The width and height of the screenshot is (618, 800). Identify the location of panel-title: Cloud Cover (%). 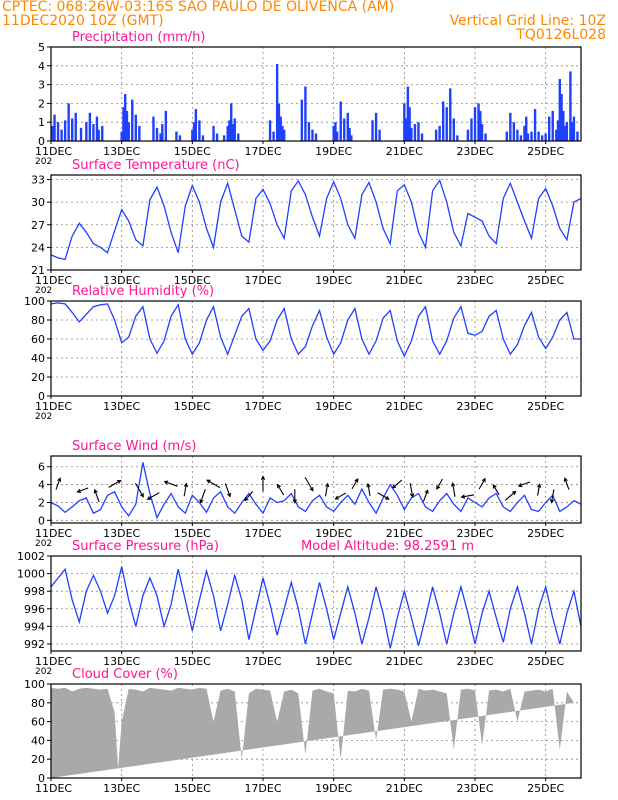
(125, 674).